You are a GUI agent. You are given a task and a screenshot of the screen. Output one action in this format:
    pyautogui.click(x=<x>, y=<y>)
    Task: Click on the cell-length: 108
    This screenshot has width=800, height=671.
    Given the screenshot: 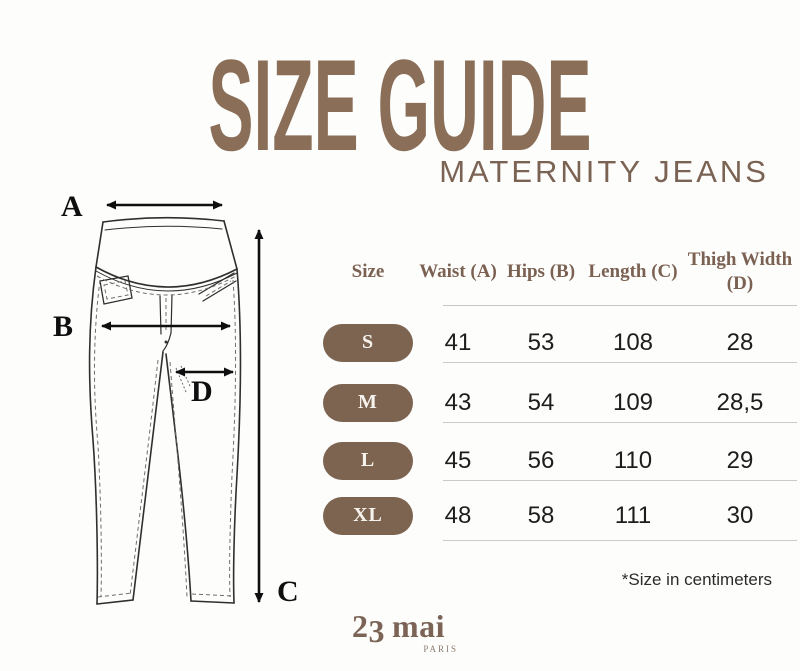 What is the action you would take?
    pyautogui.click(x=633, y=342)
    